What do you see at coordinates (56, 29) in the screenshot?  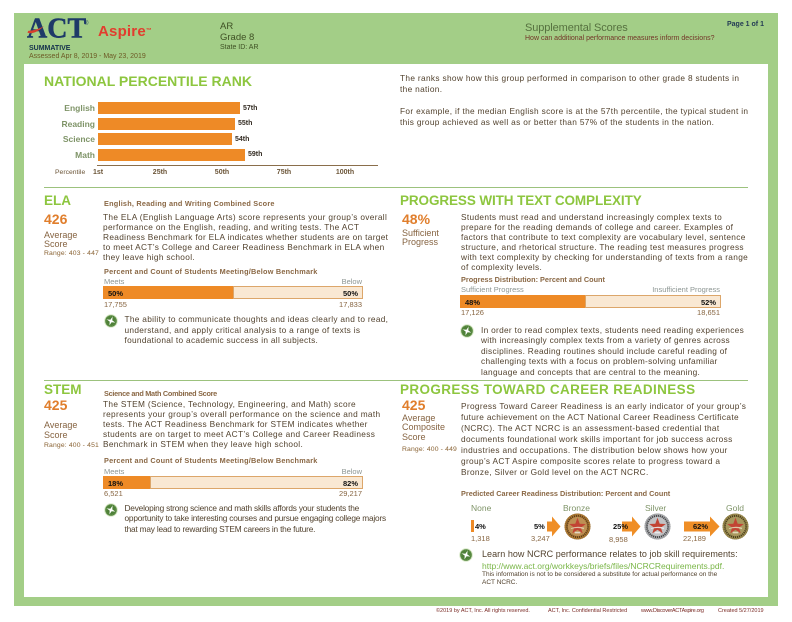 I see `svg-text: ACT` at bounding box center [56, 29].